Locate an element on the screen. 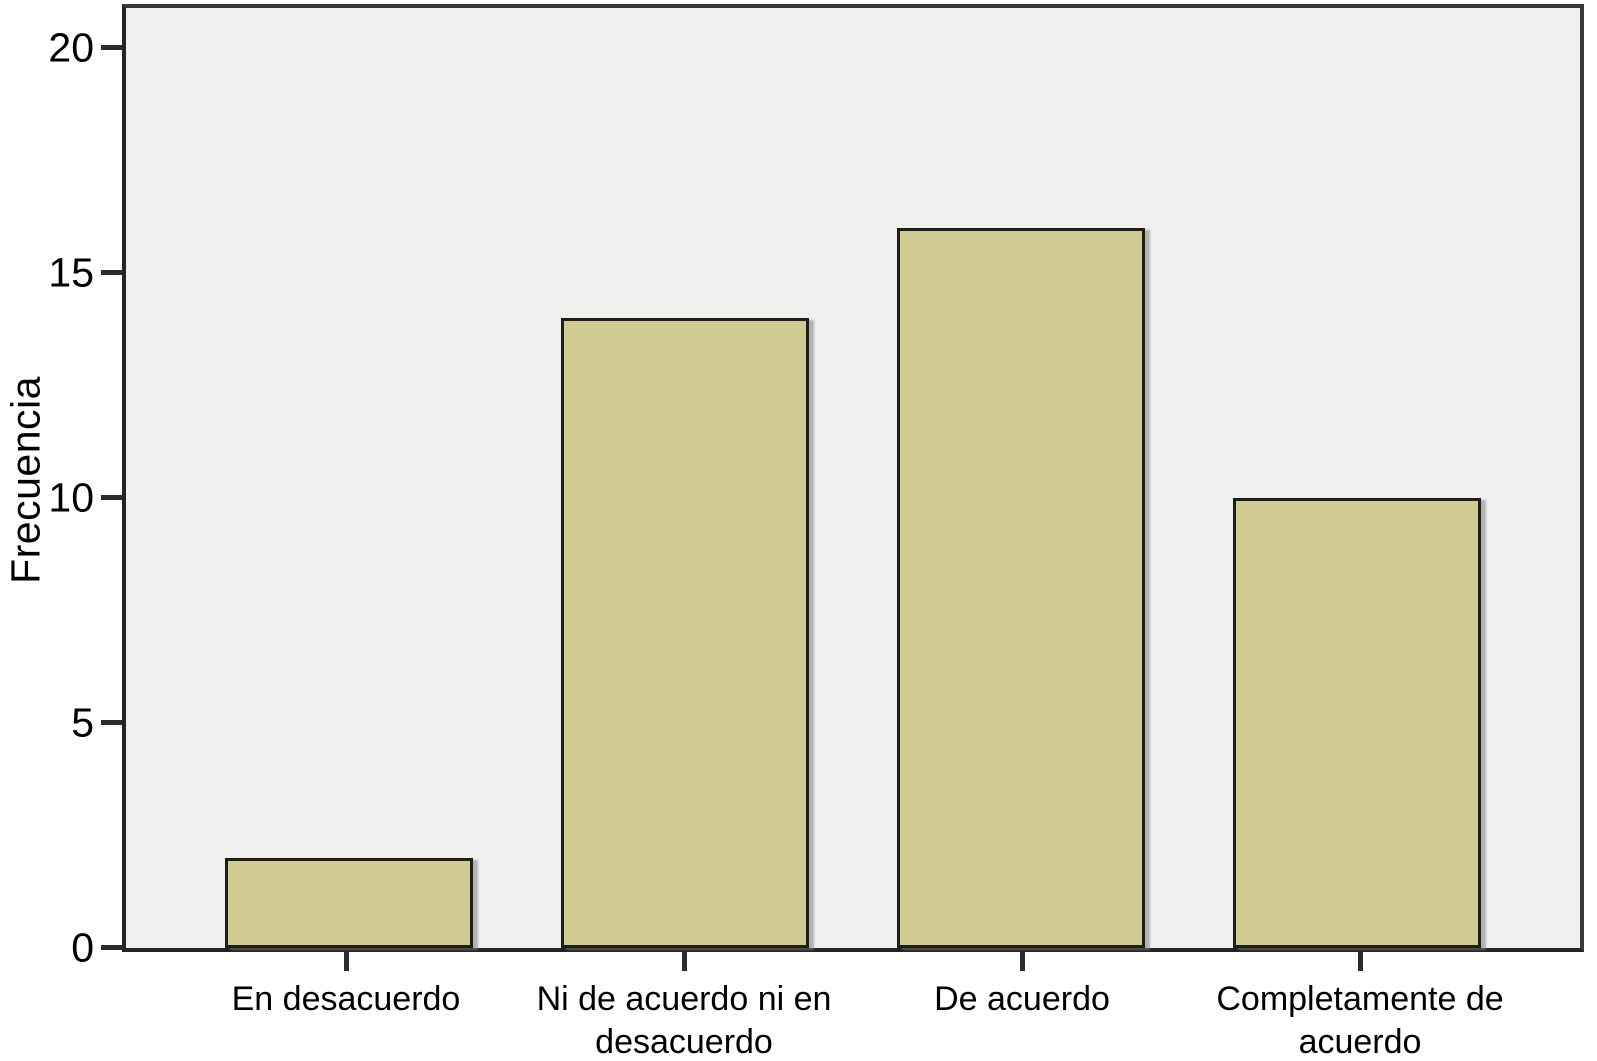 The image size is (1597, 1061). x-category: Completamente de acuerdo is located at coordinates (1360, 1006).